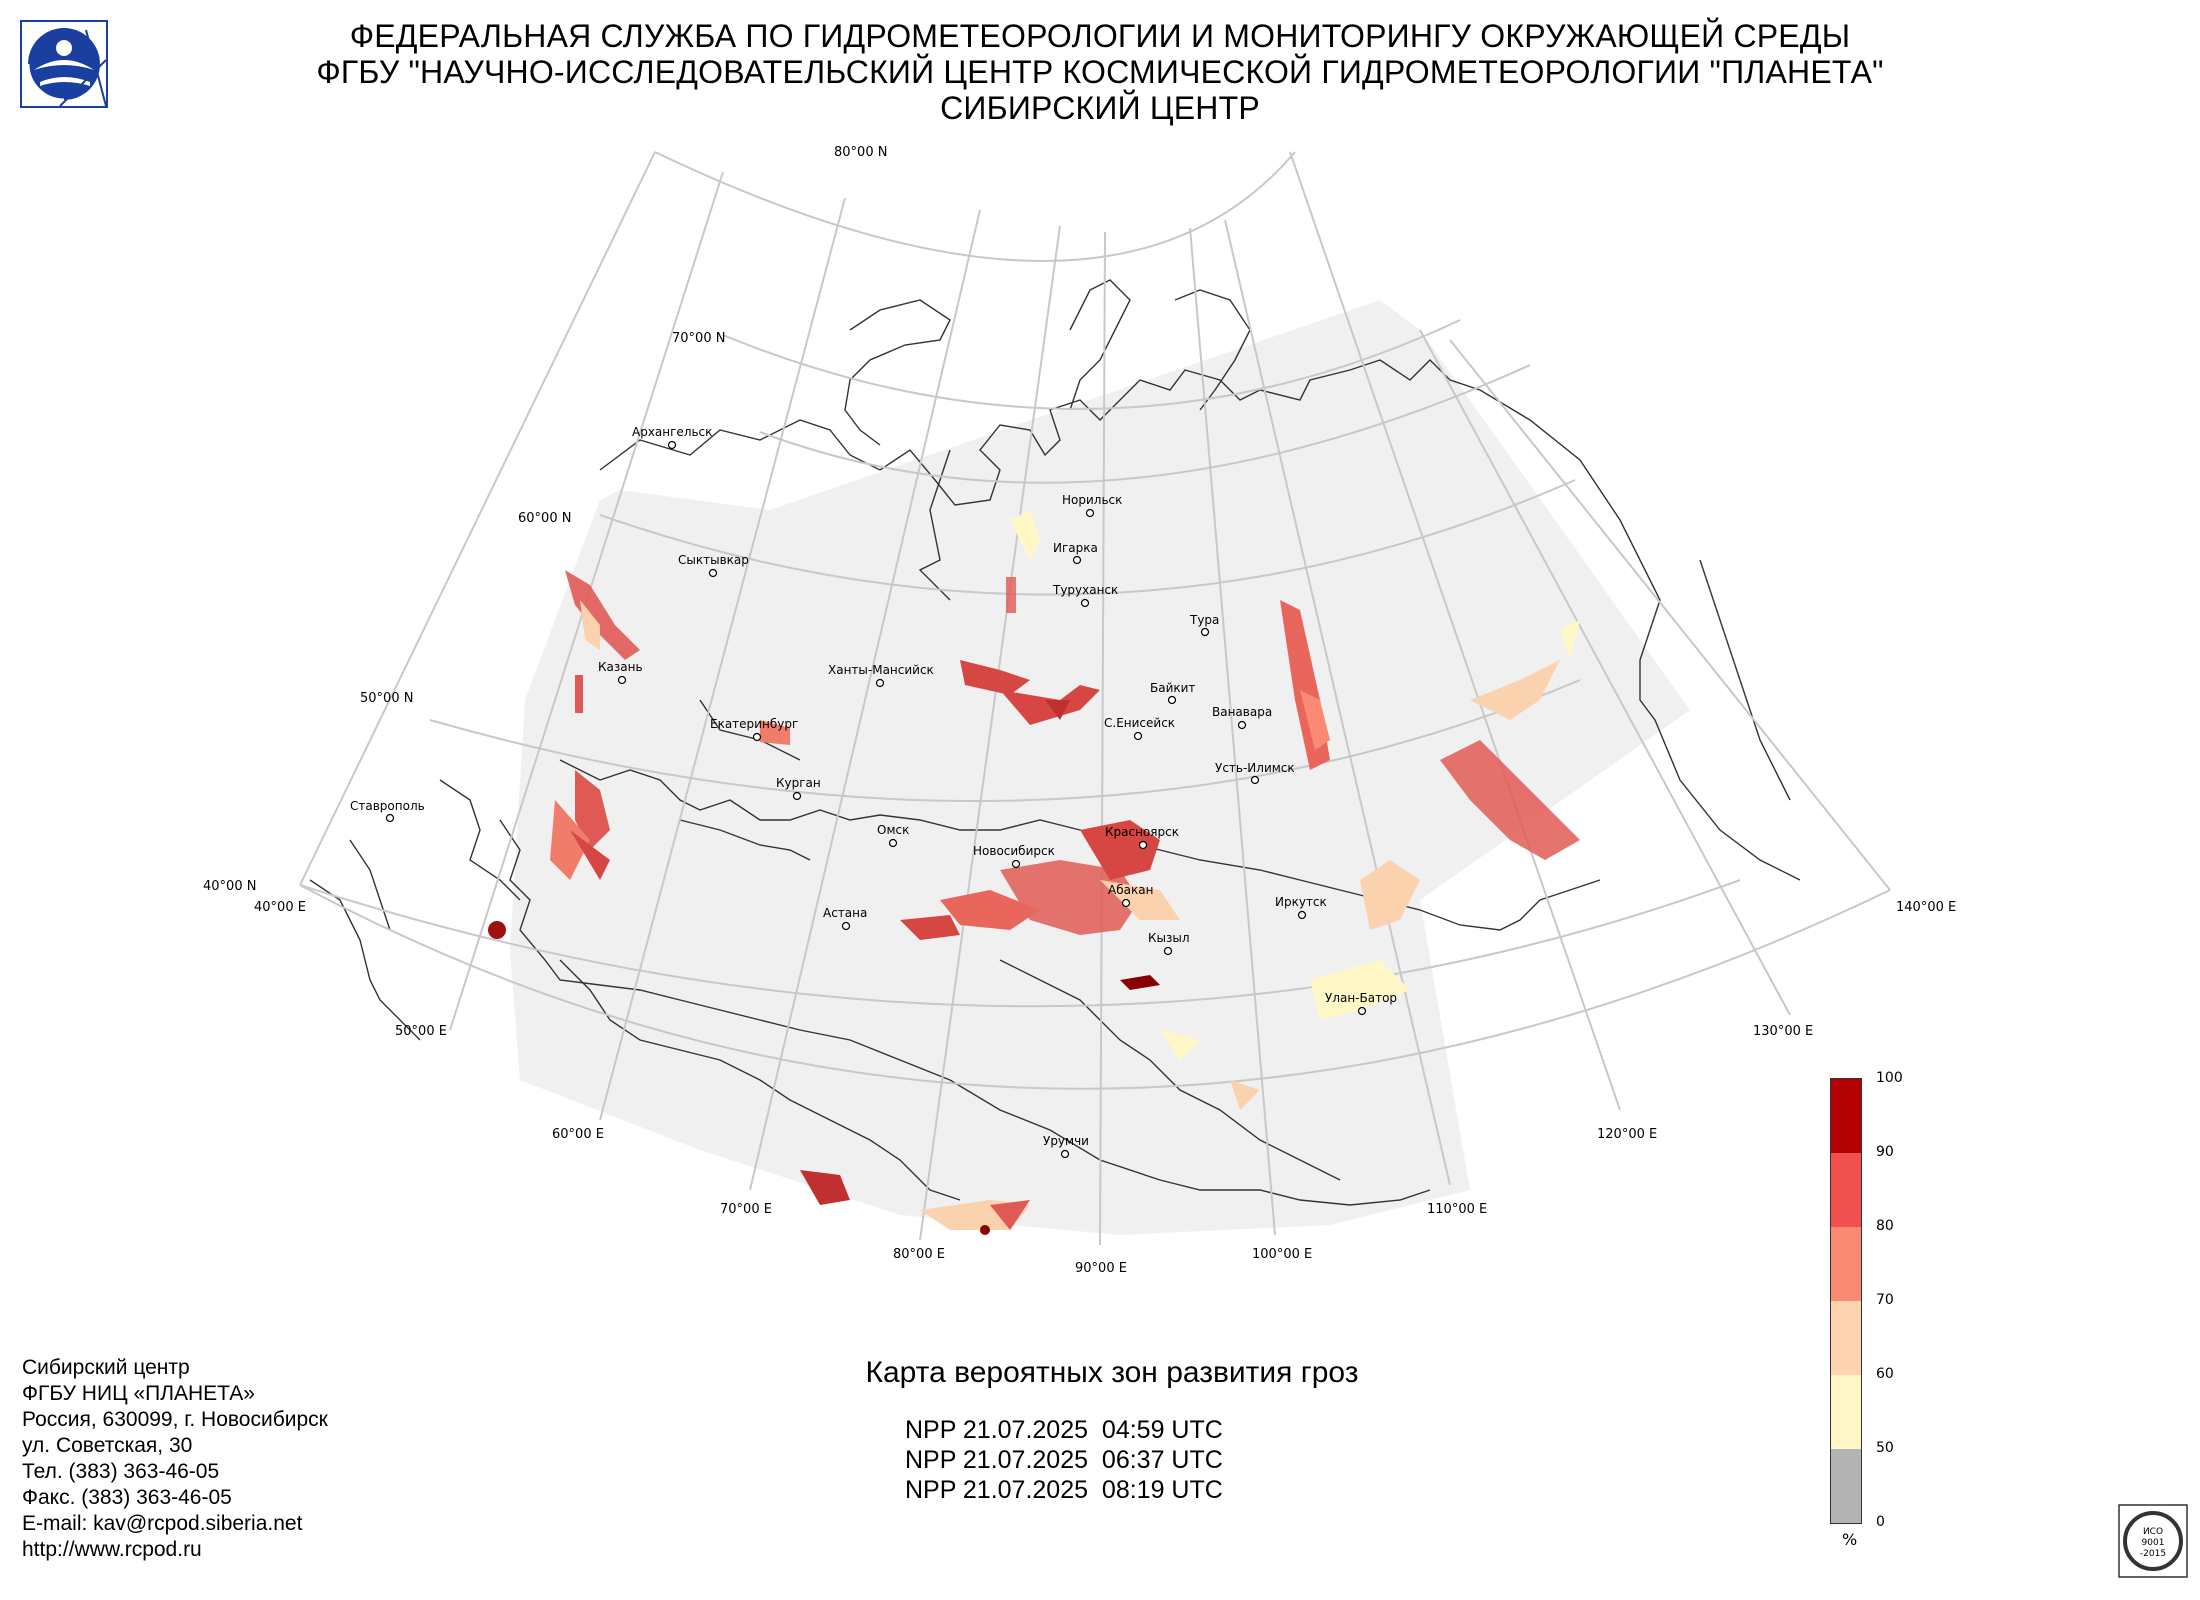  What do you see at coordinates (1066, 1141) in the screenshot?
I see `city-urumqi: Урумчи` at bounding box center [1066, 1141].